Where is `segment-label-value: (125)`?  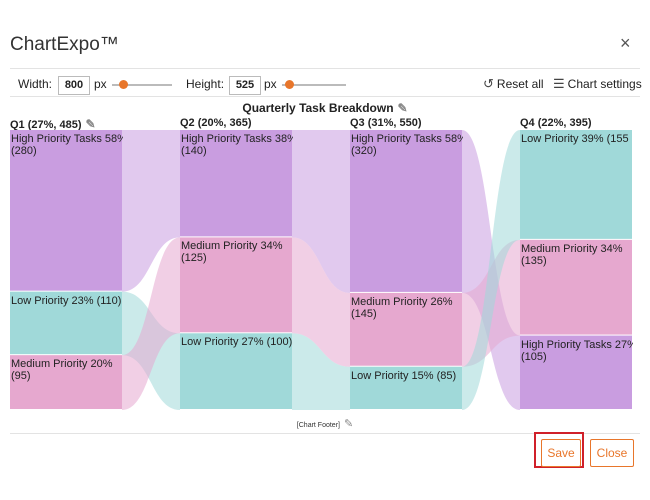 segment-label-value: (125) is located at coordinates (194, 258).